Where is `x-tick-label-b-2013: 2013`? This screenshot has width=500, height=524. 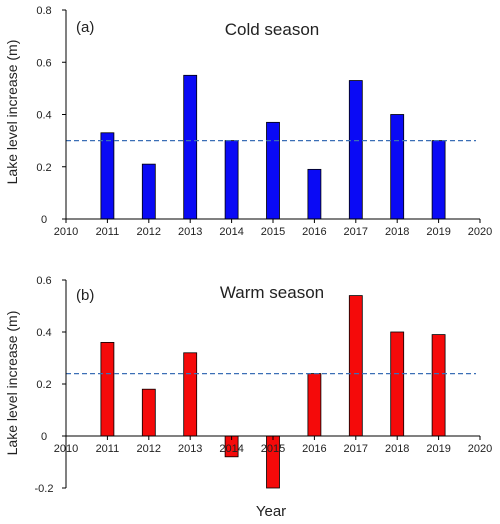 x-tick-label-b-2013: 2013 is located at coordinates (190, 449).